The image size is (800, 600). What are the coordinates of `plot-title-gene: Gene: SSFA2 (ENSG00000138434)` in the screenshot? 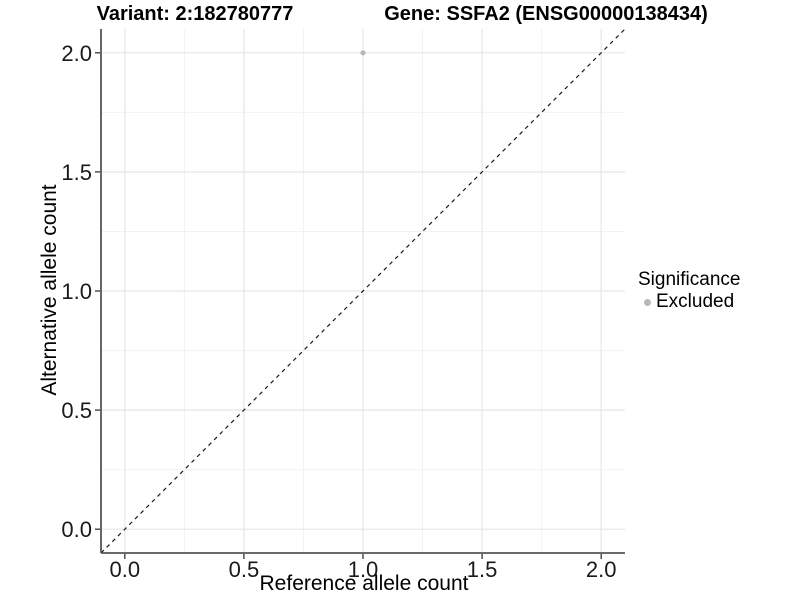 It's located at (546, 14).